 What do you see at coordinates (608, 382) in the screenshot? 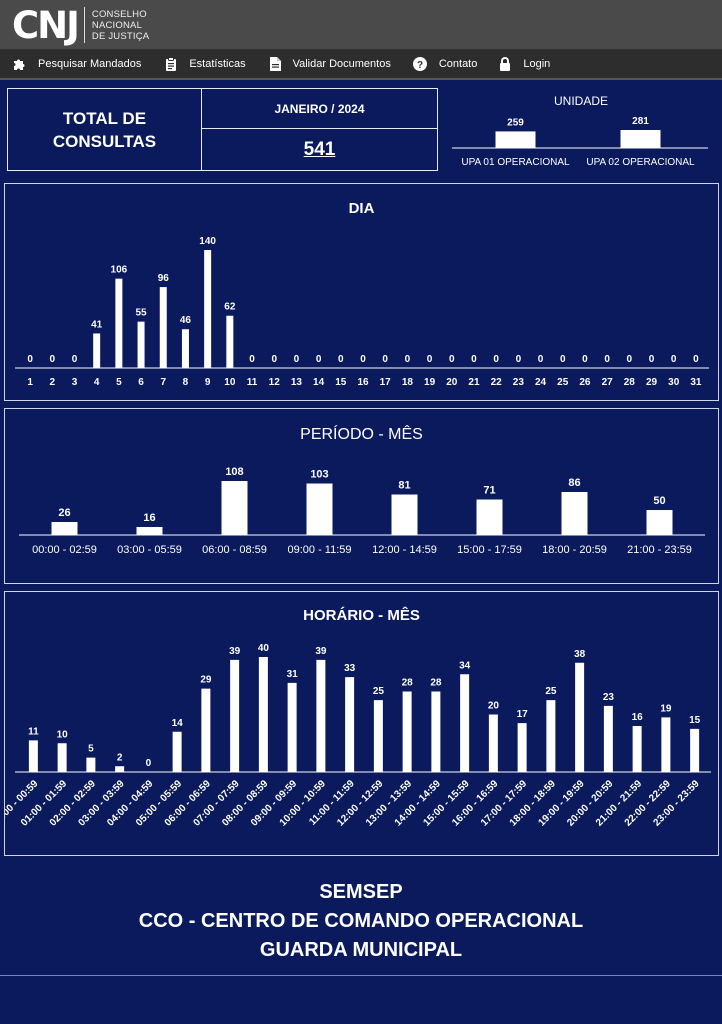
I see `tick-label: 27` at bounding box center [608, 382].